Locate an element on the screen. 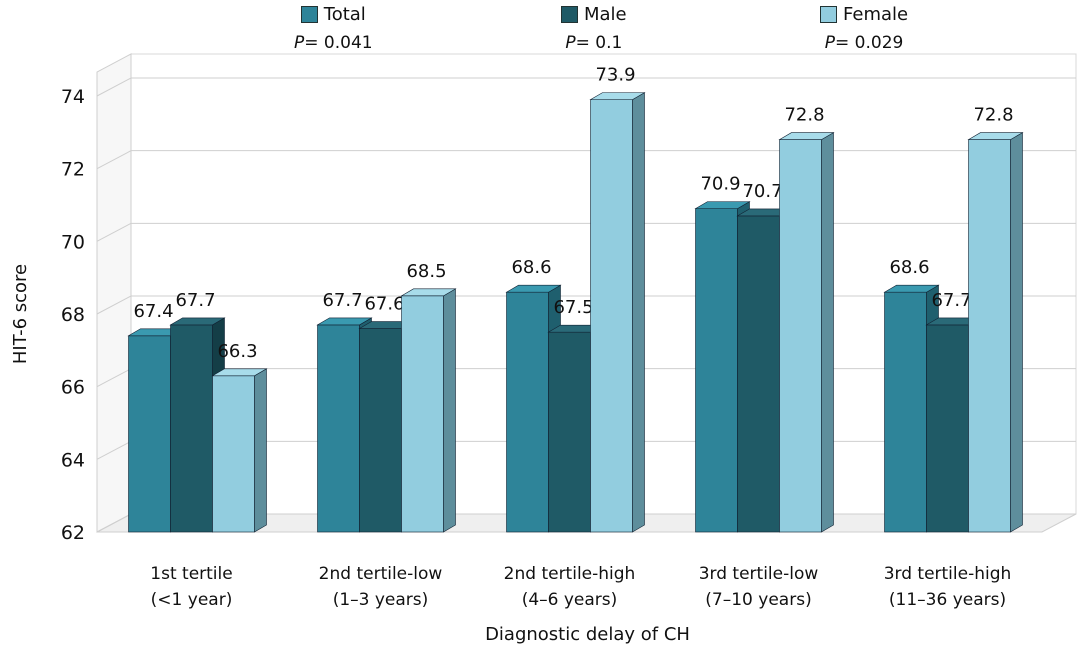 This screenshot has height=652, width=1084. x-tick-sublabel: (4–6 years) is located at coordinates (570, 600).